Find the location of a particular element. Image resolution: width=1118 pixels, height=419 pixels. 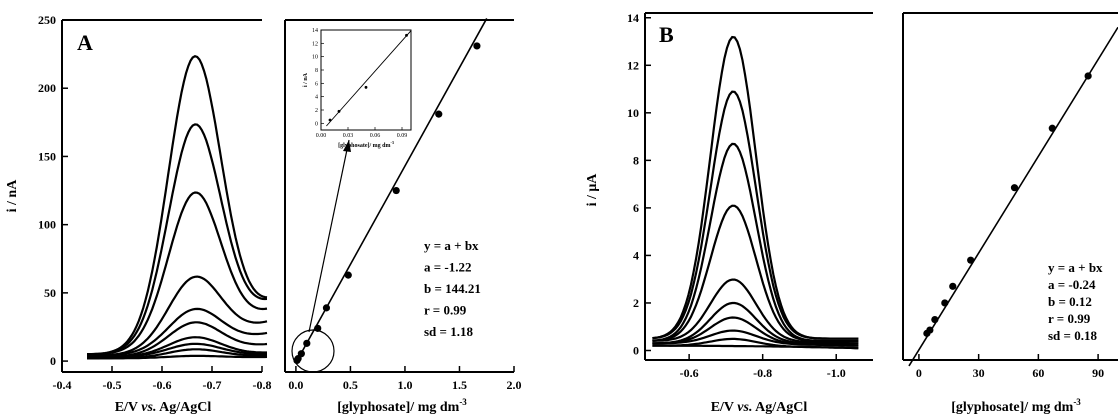

zoom-arrow-head is located at coordinates (347, 146).